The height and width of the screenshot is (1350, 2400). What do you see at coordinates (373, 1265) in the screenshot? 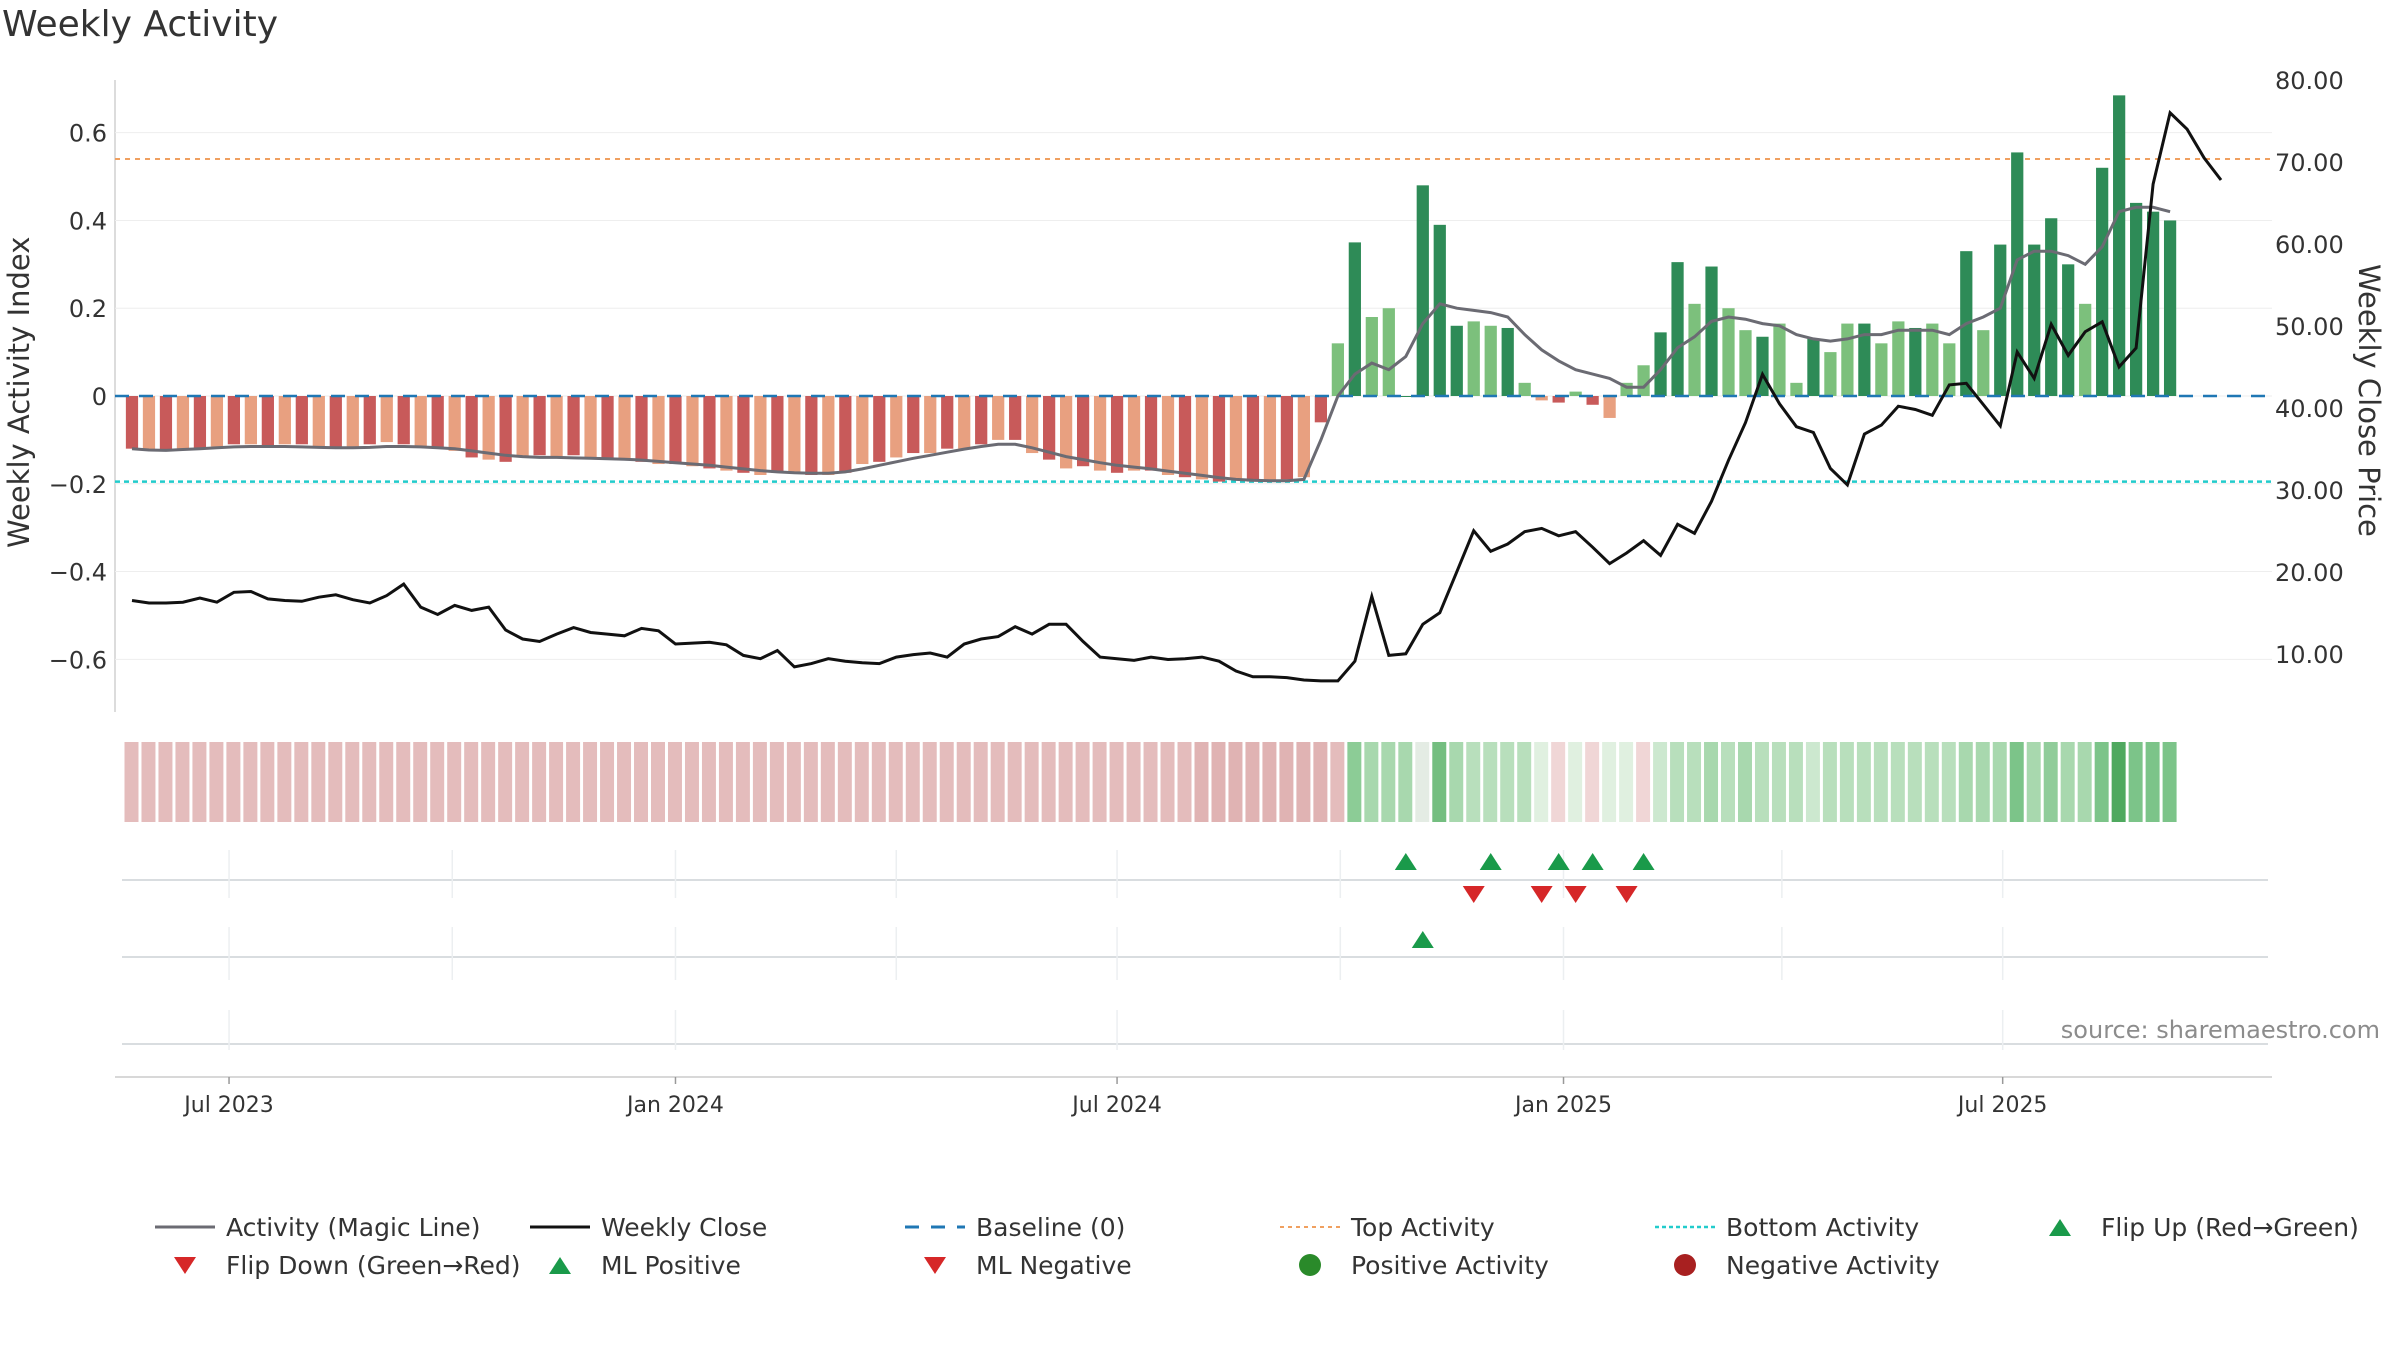
I see `legend-label: Flip Down (Green→Red)` at bounding box center [373, 1265].